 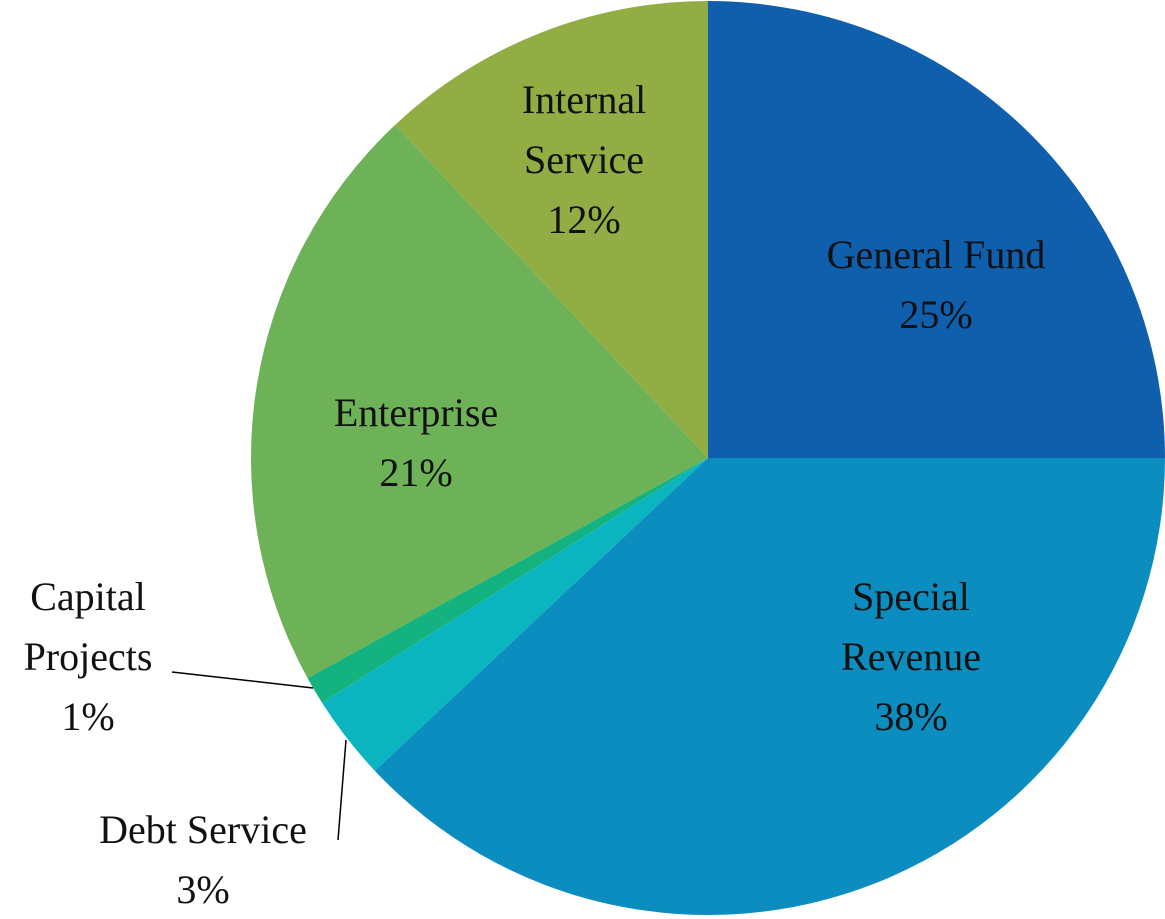 What do you see at coordinates (911, 716) in the screenshot?
I see `value-label: 38%` at bounding box center [911, 716].